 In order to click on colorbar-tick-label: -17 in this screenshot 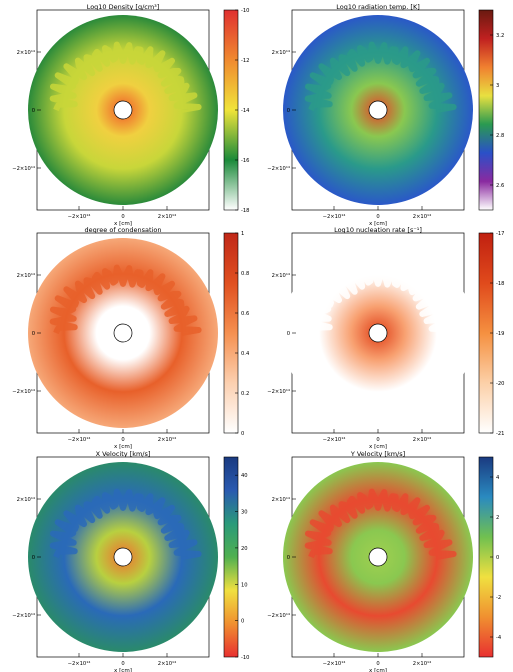, I will do `click(500, 234)`.